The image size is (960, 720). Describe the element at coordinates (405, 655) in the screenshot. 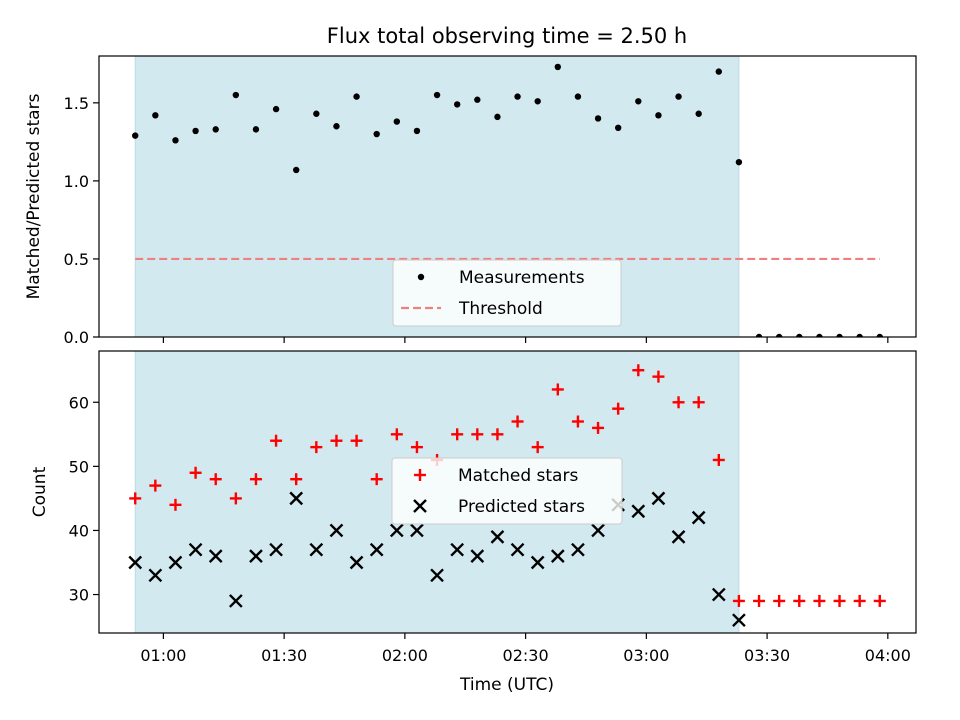

I see `x-tick-label: 02:00` at that location.